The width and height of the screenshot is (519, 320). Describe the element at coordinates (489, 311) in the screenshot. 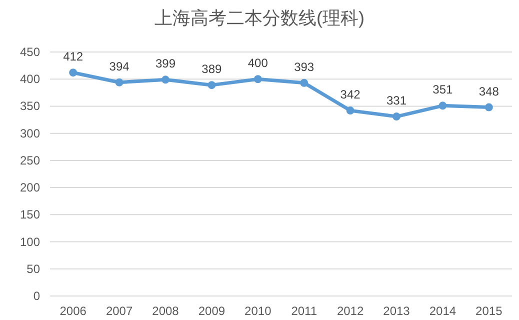

I see `x-tick-label: 2015` at that location.